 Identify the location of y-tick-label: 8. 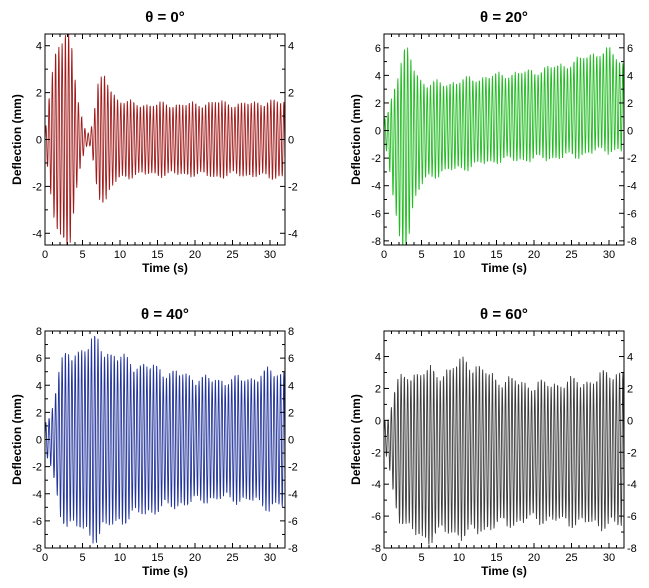
(39, 332).